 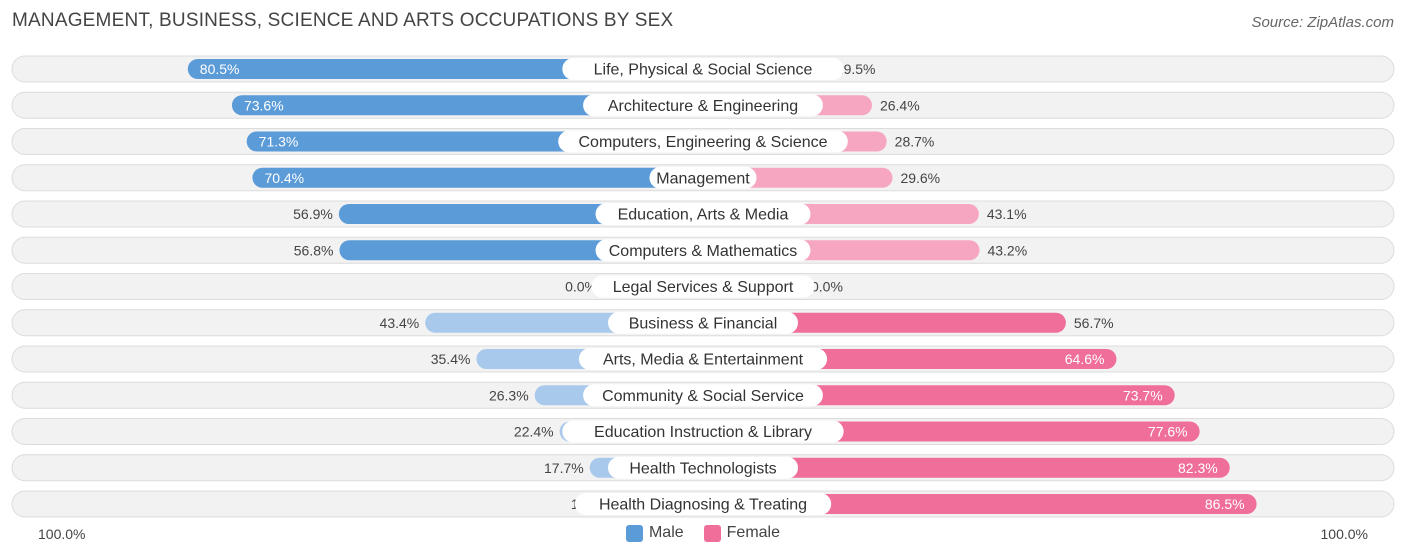 What do you see at coordinates (1143, 395) in the screenshot?
I see `female-value-label: 73.7%` at bounding box center [1143, 395].